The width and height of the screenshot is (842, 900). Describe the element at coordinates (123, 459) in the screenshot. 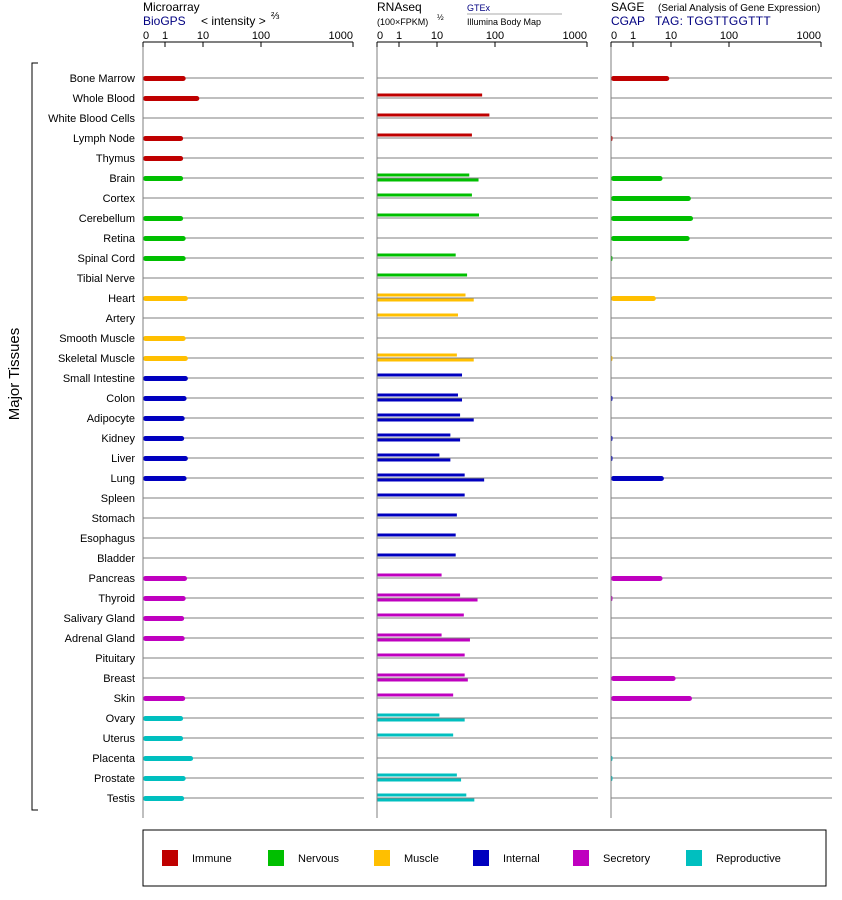

I see `tissue-label: Liver` at that location.